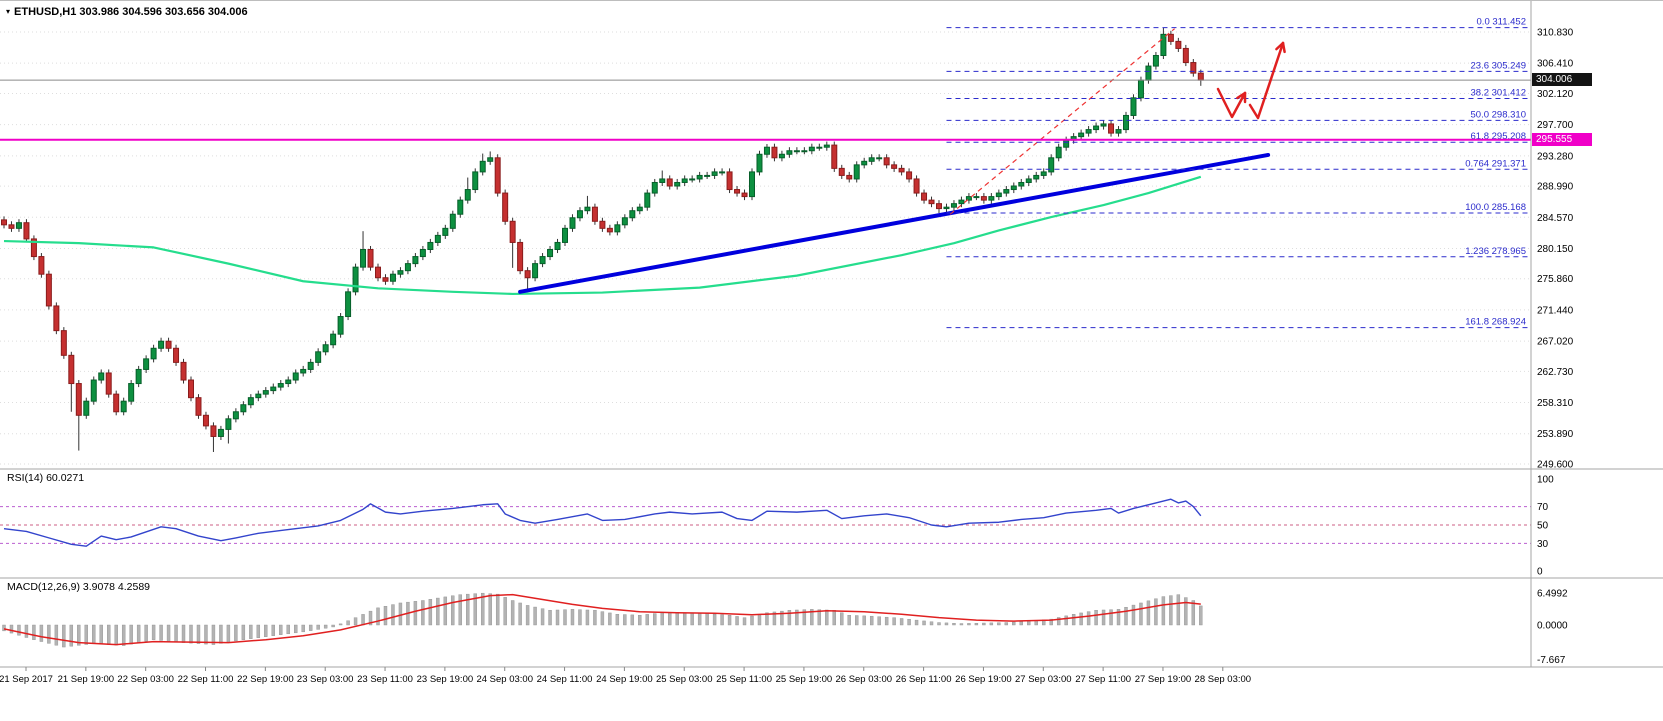 This screenshot has width=1663, height=721. What do you see at coordinates (1543, 507) in the screenshot?
I see `rsi-axis-label: 70` at bounding box center [1543, 507].